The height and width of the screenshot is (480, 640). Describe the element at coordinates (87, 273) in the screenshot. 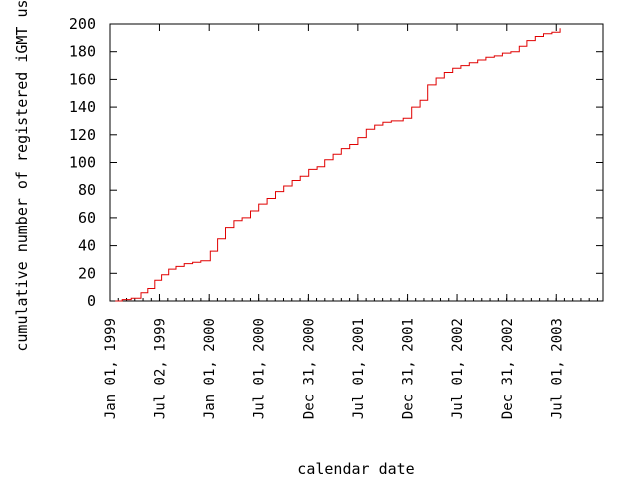

I see `y-tick-label: 20` at that location.